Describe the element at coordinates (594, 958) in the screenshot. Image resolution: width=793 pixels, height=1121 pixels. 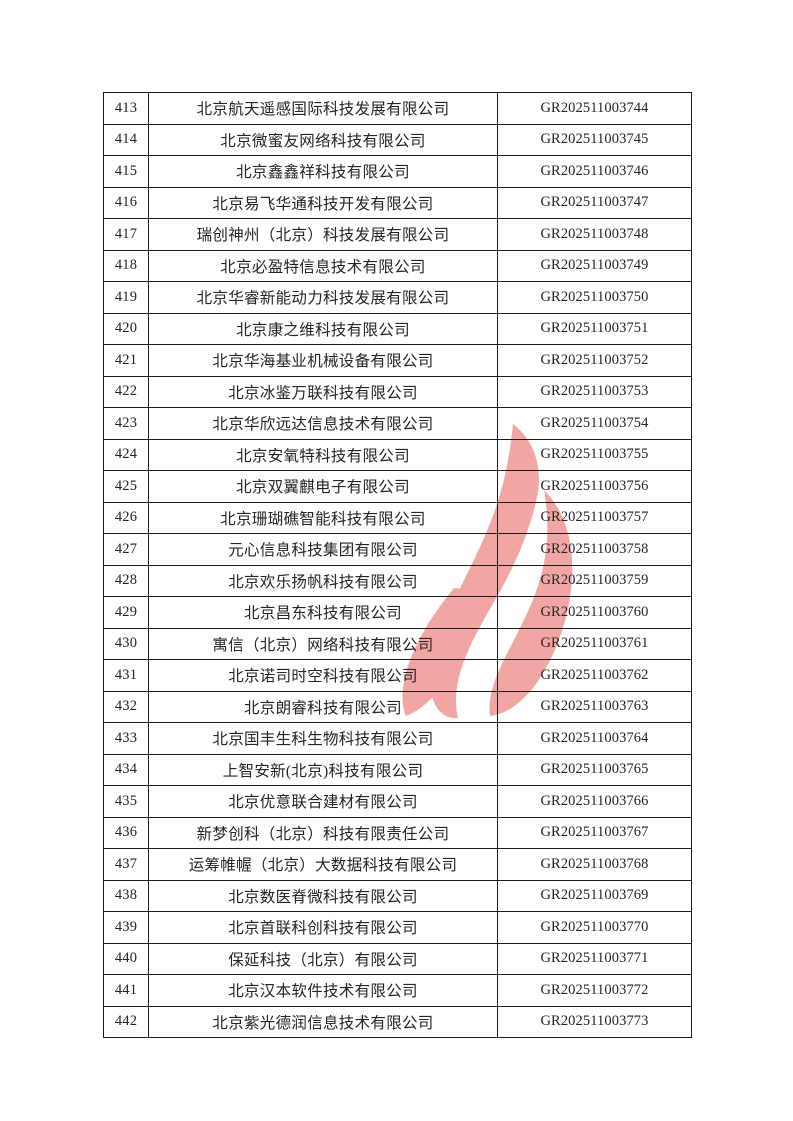
I see `certificate-number-cell: GR202511003771` at that location.